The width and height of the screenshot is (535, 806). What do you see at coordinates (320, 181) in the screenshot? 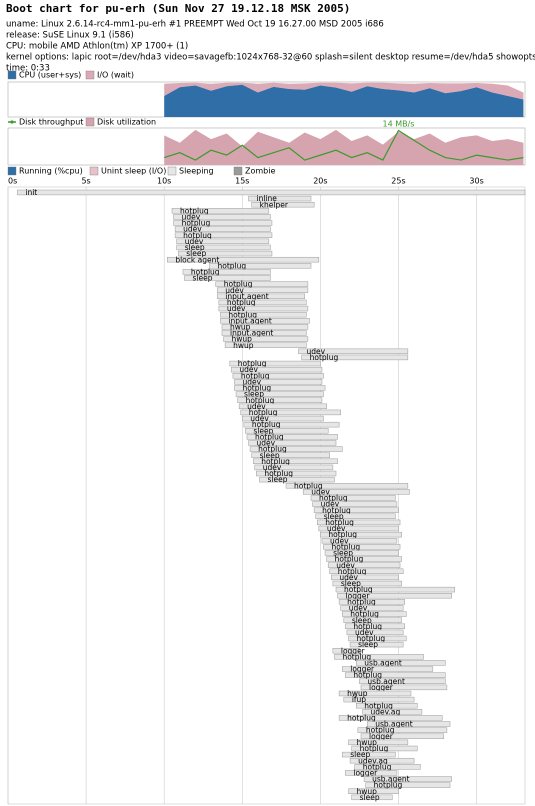
I see `x-tick-label: 20s` at bounding box center [320, 181].